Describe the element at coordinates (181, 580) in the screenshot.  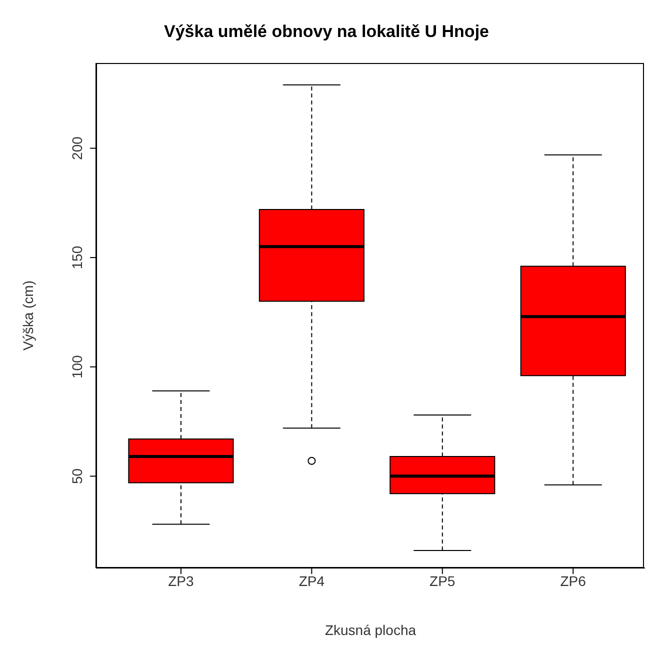
I see `x-tick-label: ZP3` at that location.